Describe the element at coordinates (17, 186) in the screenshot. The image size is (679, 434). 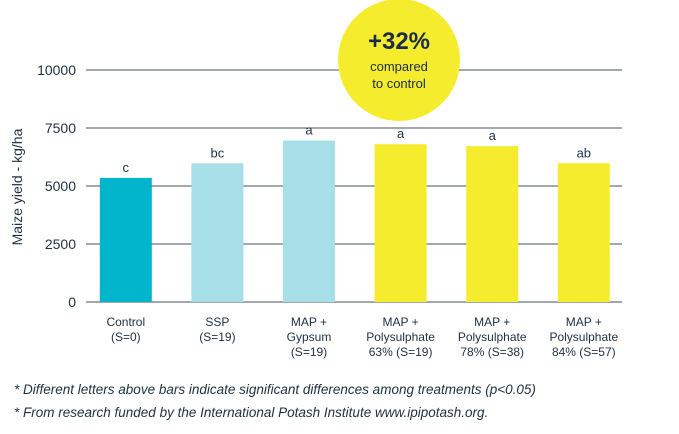
I see `y-axis-label: Maize yield - kg/ha` at that location.